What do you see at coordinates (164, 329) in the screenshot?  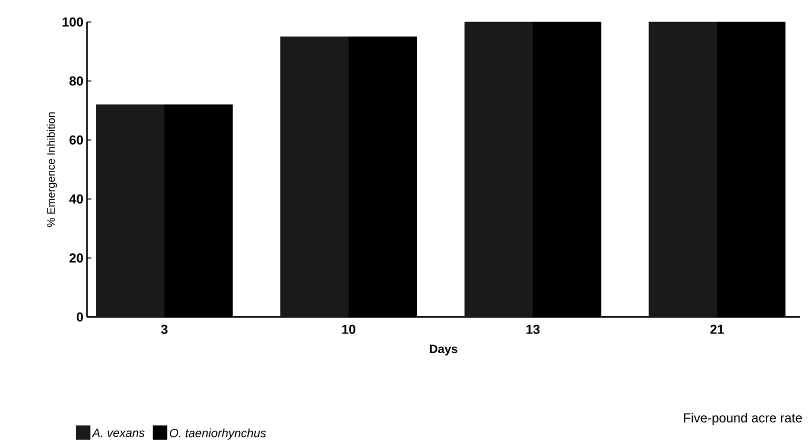 I see `x-tick-label: 3` at bounding box center [164, 329].